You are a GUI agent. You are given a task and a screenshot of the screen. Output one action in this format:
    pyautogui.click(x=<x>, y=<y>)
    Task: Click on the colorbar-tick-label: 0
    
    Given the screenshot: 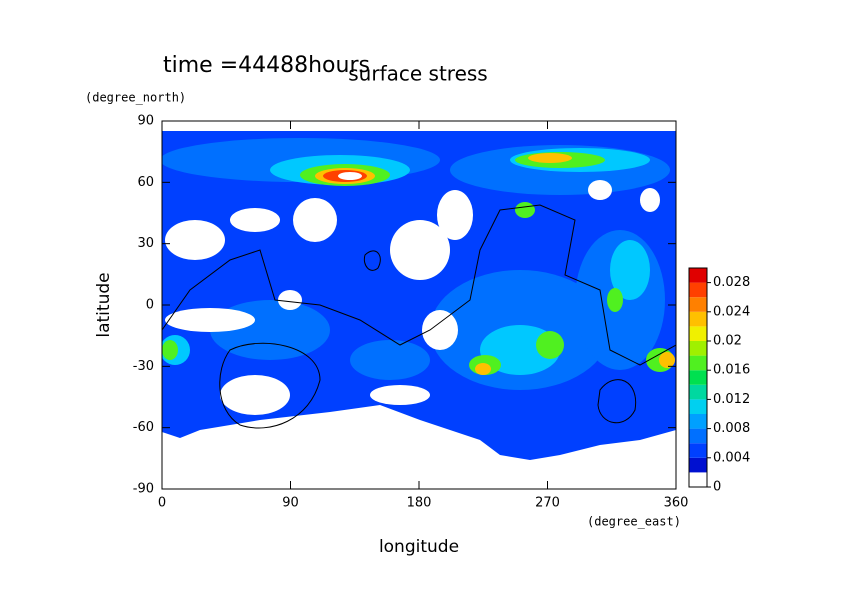 What is the action you would take?
    pyautogui.click(x=717, y=487)
    